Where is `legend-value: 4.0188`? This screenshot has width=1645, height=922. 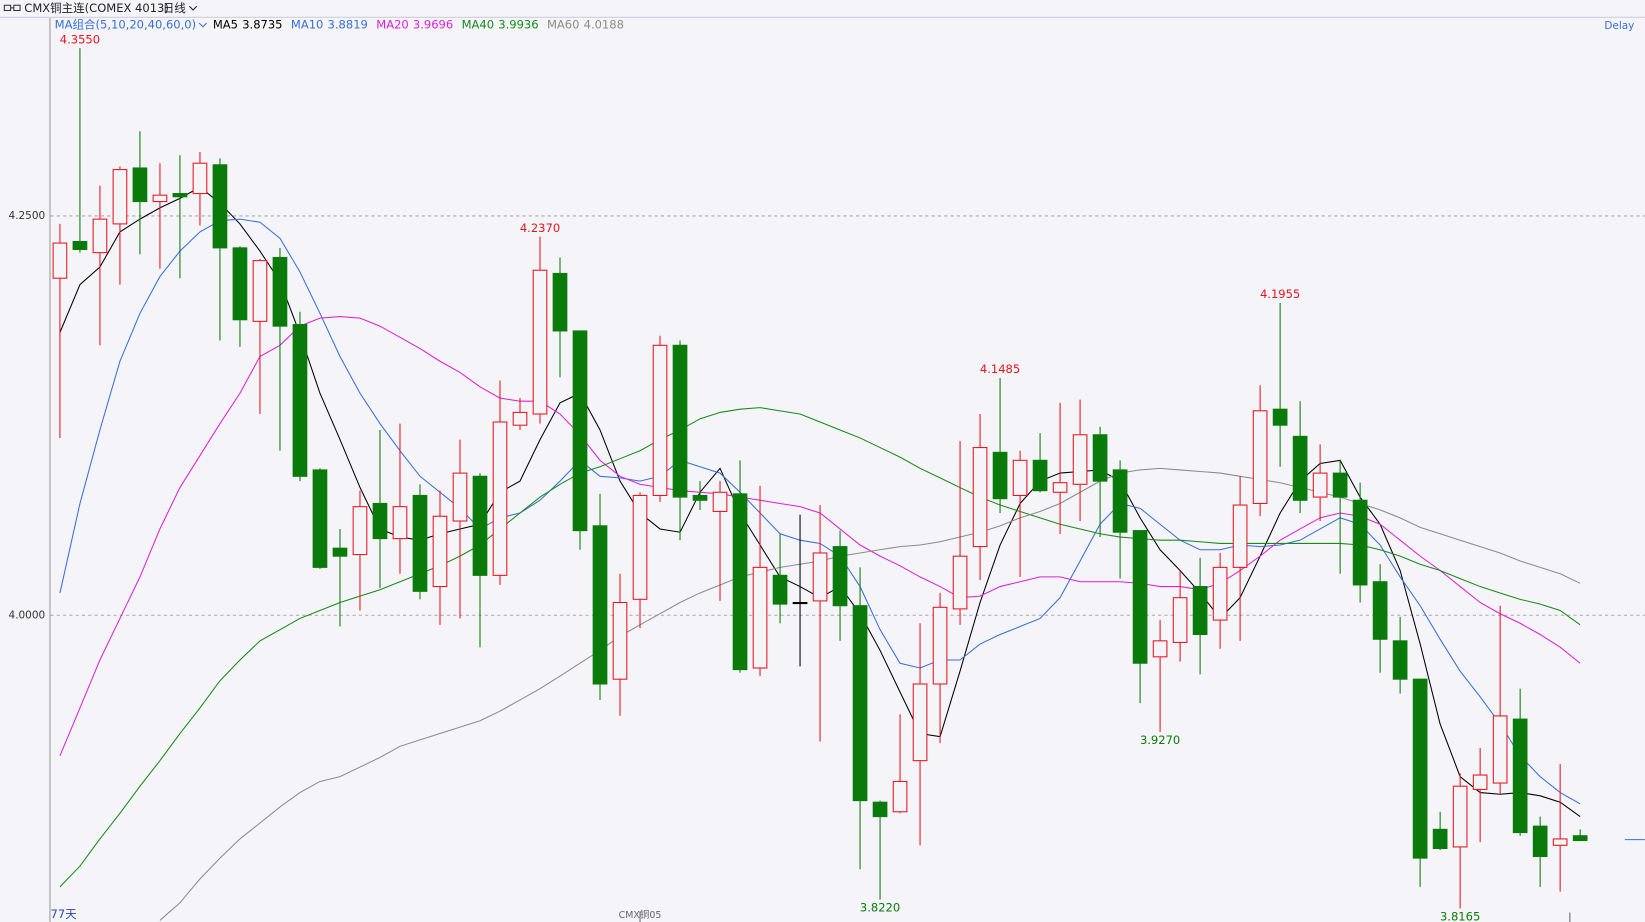
legend-value: 4.0188 is located at coordinates (604, 25).